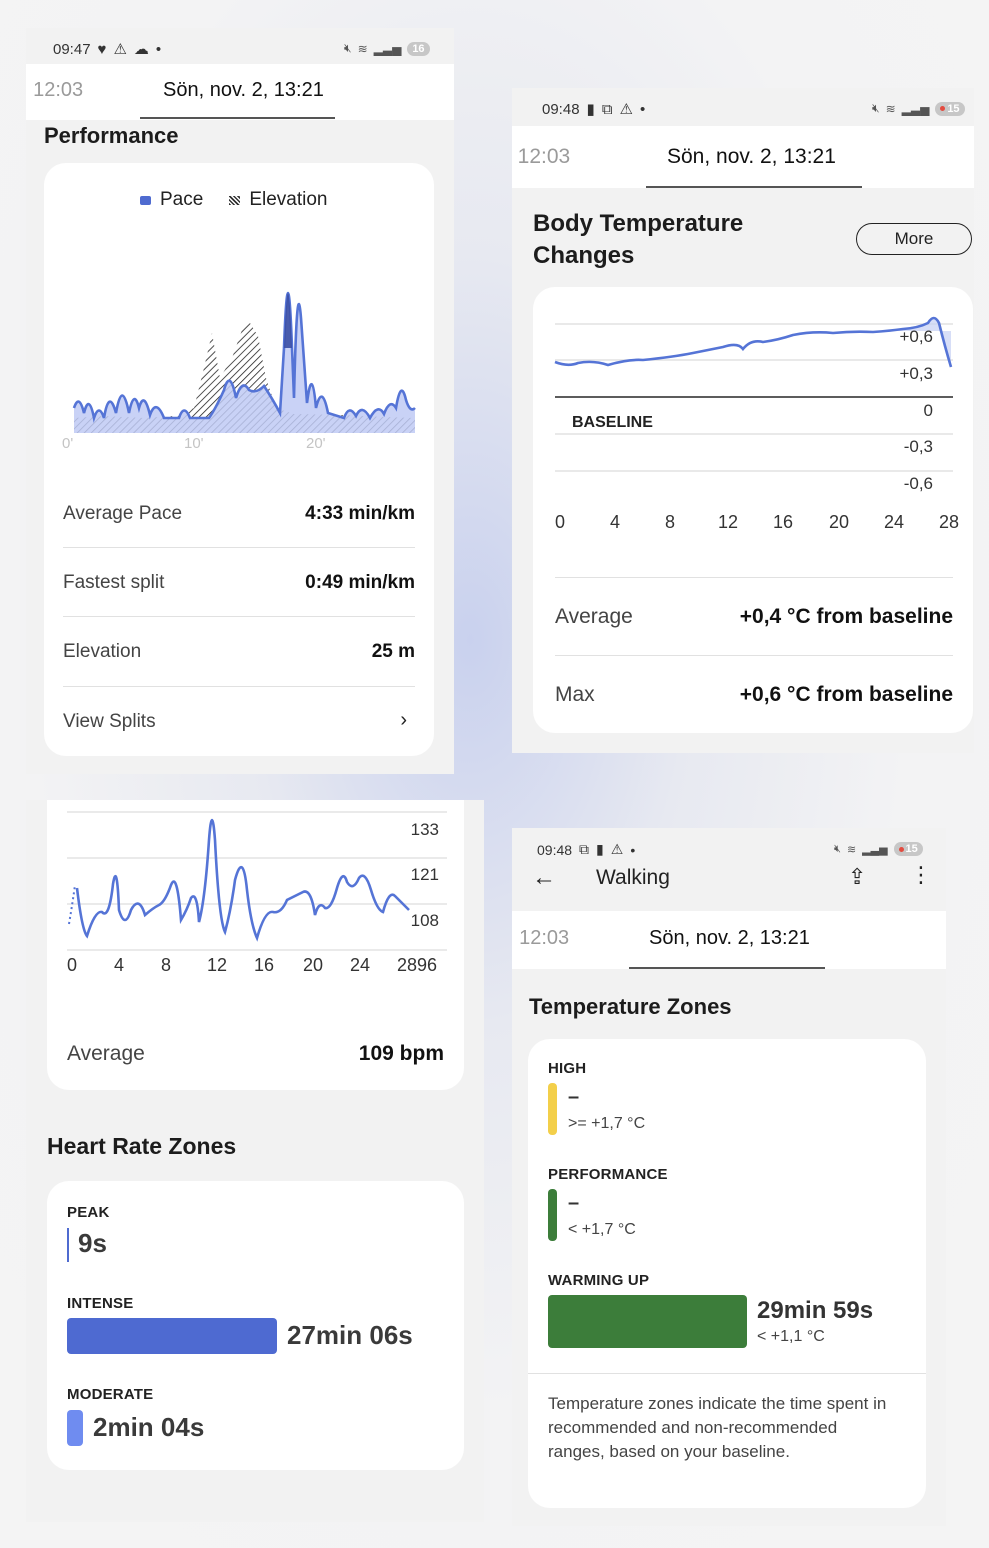 This screenshot has width=989, height=1548. Describe the element at coordinates (424, 874) in the screenshot. I see `y-tick-121: 121` at that location.